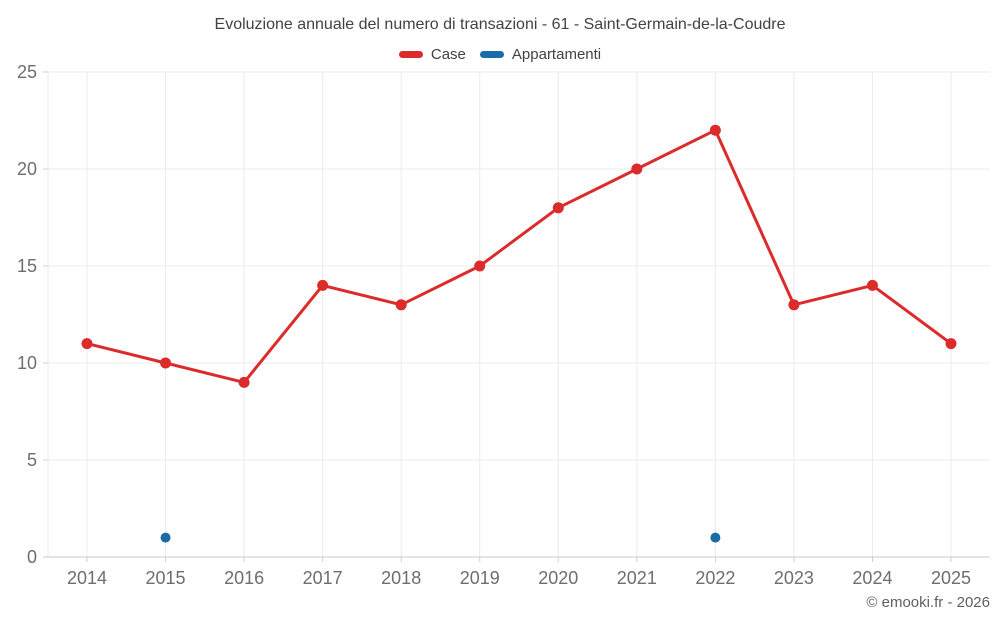  I want to click on svg-text: 2021, so click(637, 578).